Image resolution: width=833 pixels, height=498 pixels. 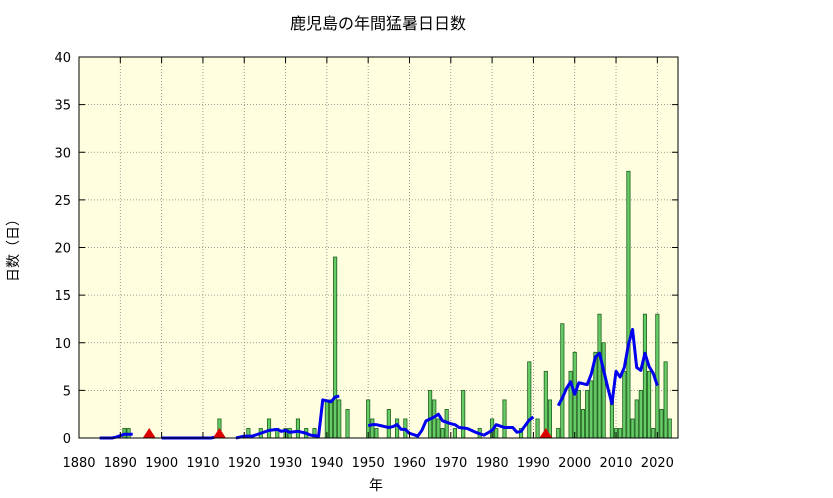 I want to click on y-tick-label: 5, so click(x=67, y=391).